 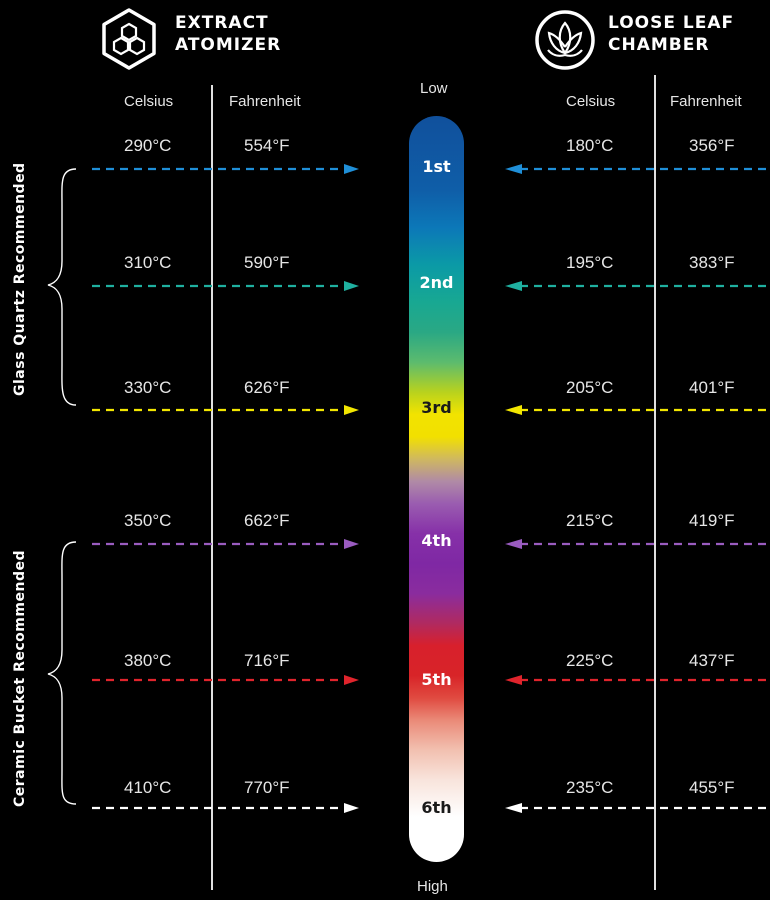 What do you see at coordinates (222, 23) in the screenshot?
I see `left-title-line1: EXTRACT` at bounding box center [222, 23].